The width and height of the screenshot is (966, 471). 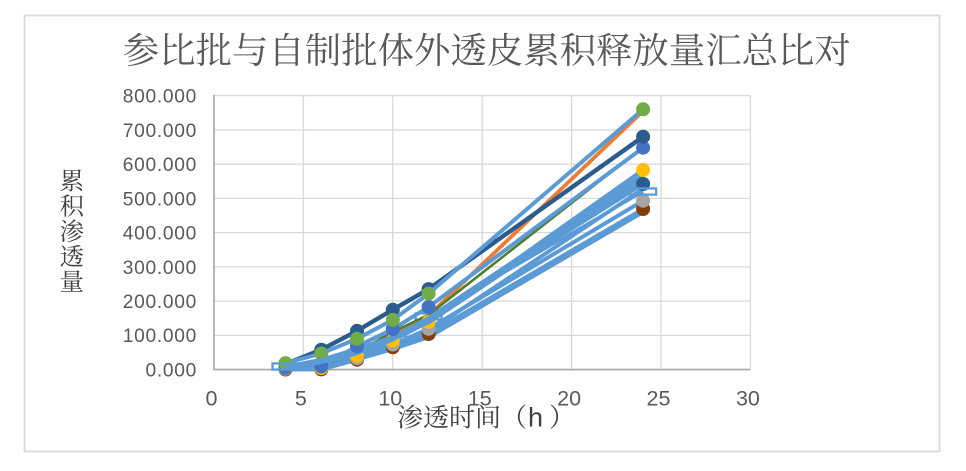 What do you see at coordinates (212, 399) in the screenshot?
I see `svg-text: 0` at bounding box center [212, 399].